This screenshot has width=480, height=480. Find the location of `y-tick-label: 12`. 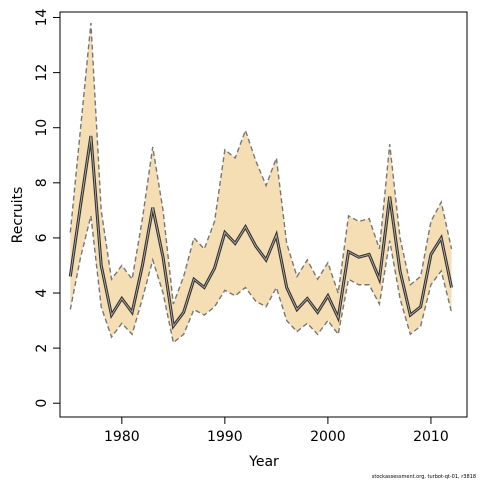

y-tick-label: 12 is located at coordinates (42, 73).